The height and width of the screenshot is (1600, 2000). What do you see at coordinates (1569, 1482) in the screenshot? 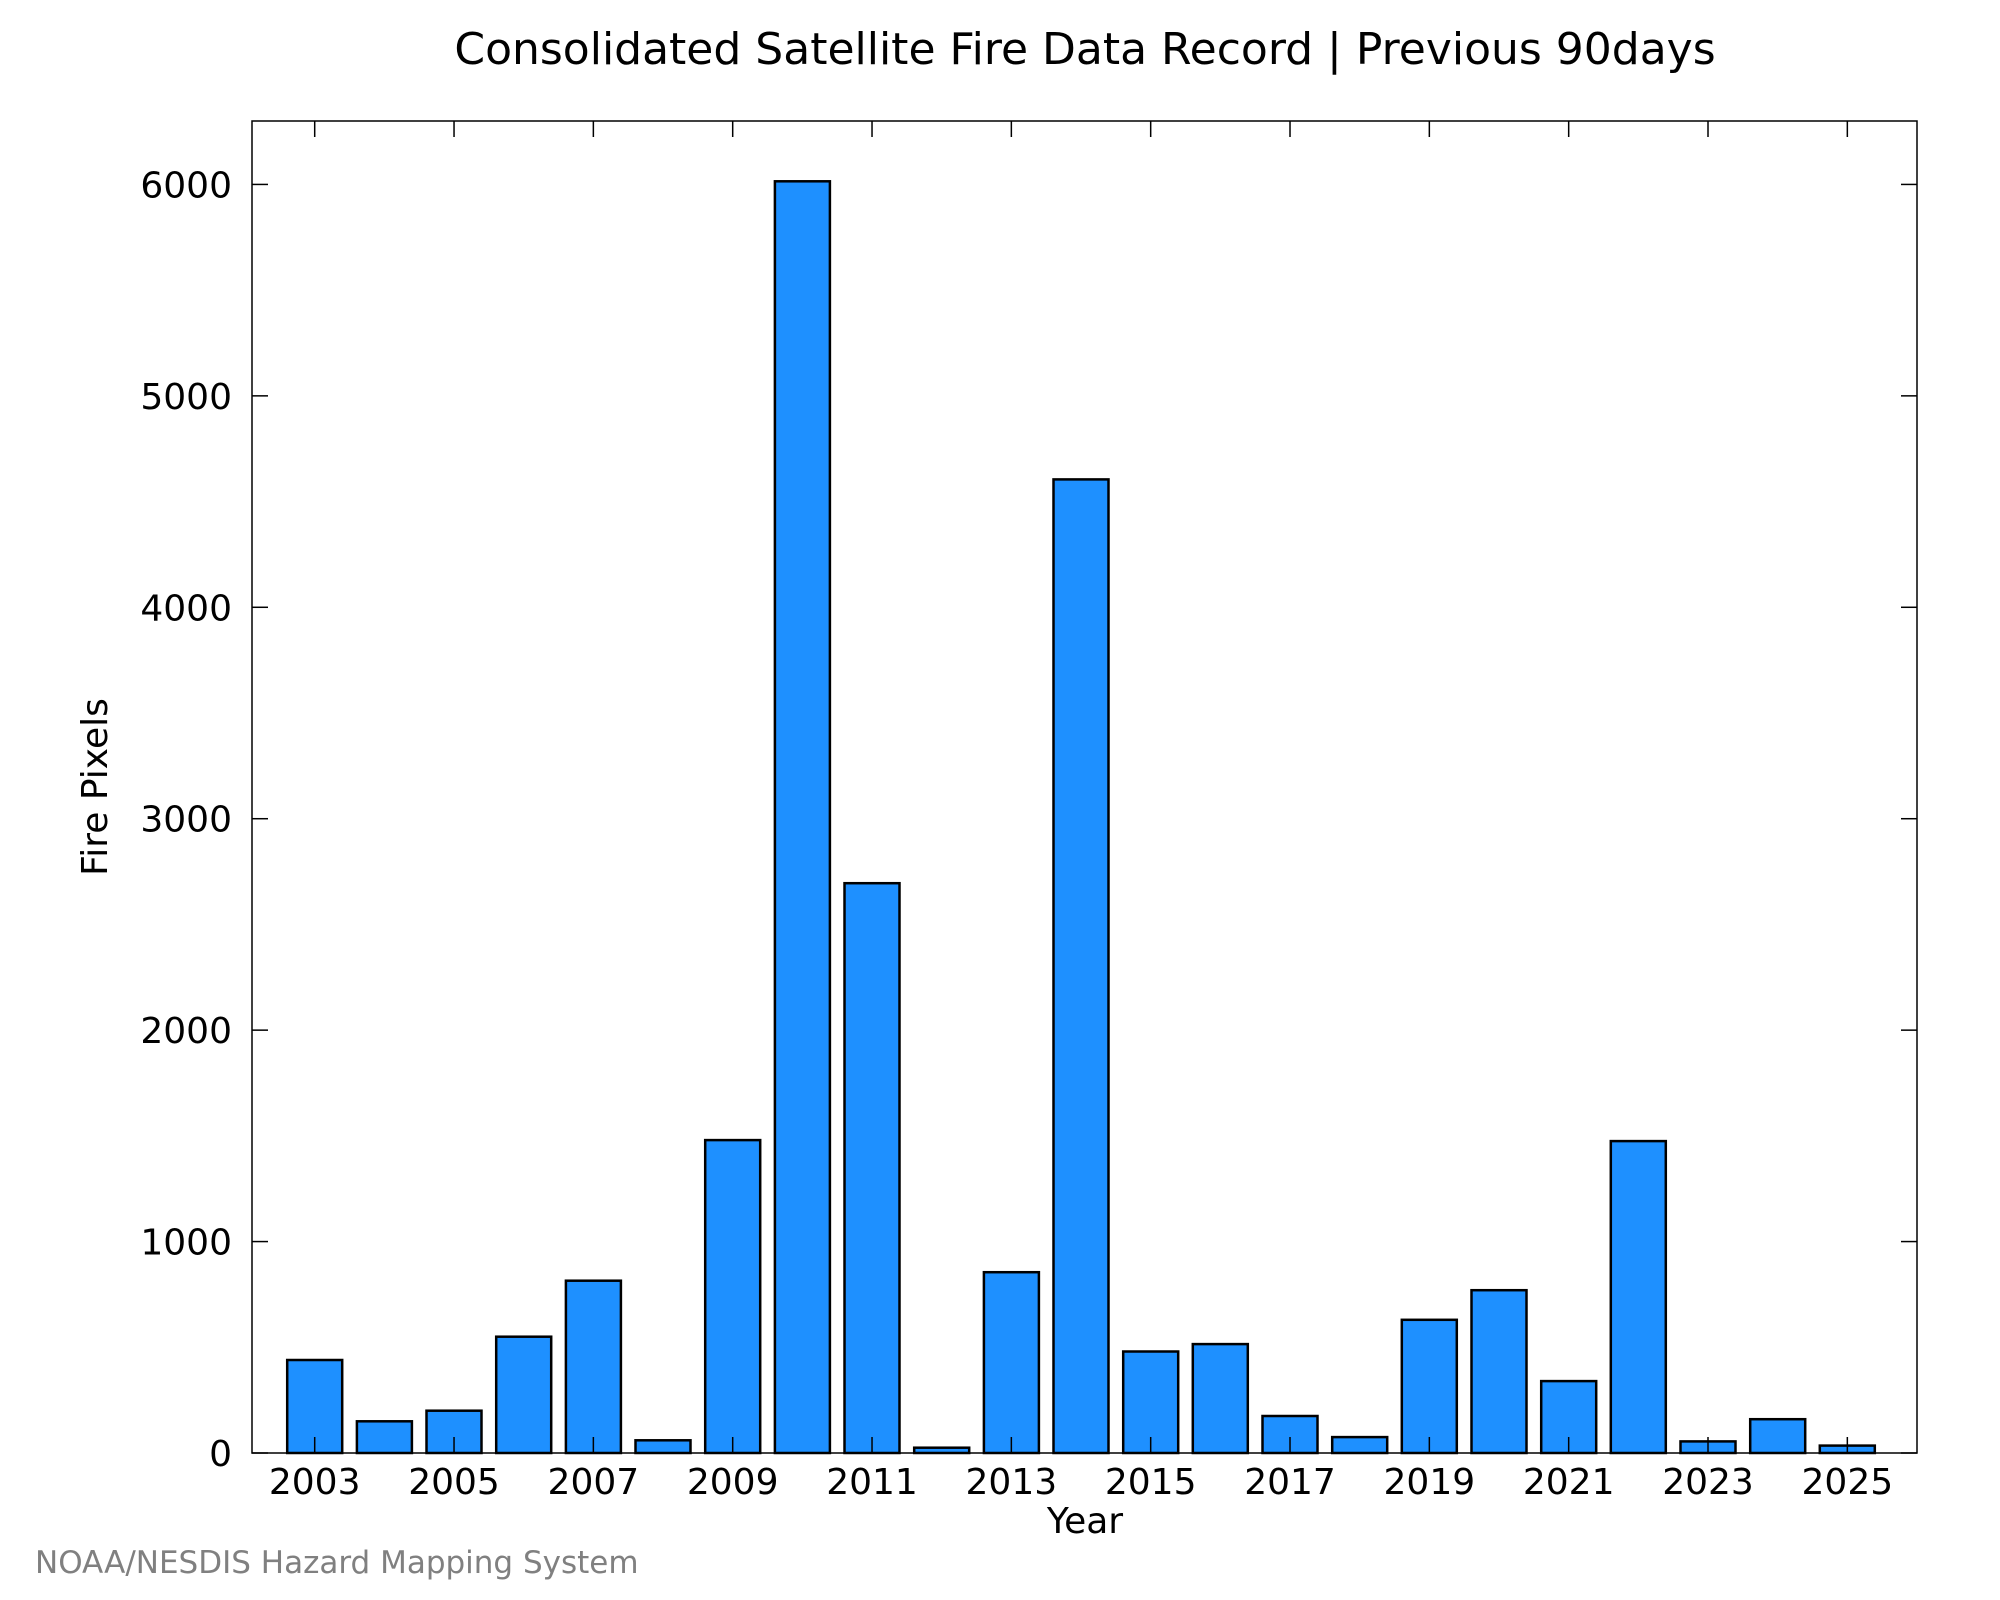
I see `x-tick-label-2021: 2021` at bounding box center [1569, 1482].